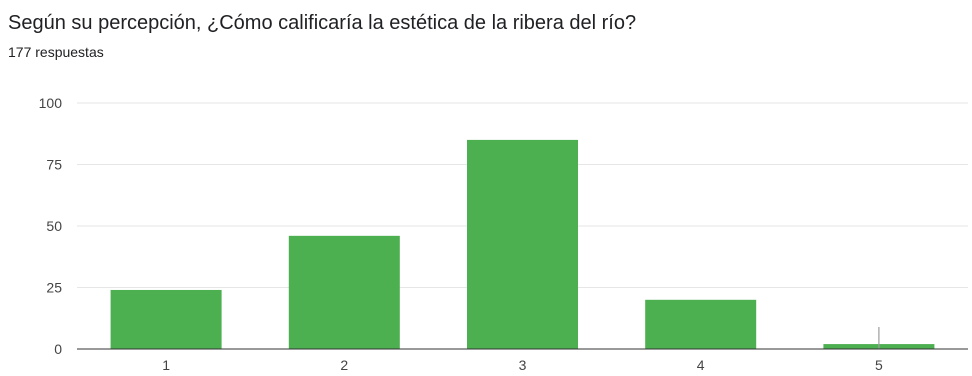 The width and height of the screenshot is (972, 376). I want to click on x-tick-label-3: 3, so click(523, 365).